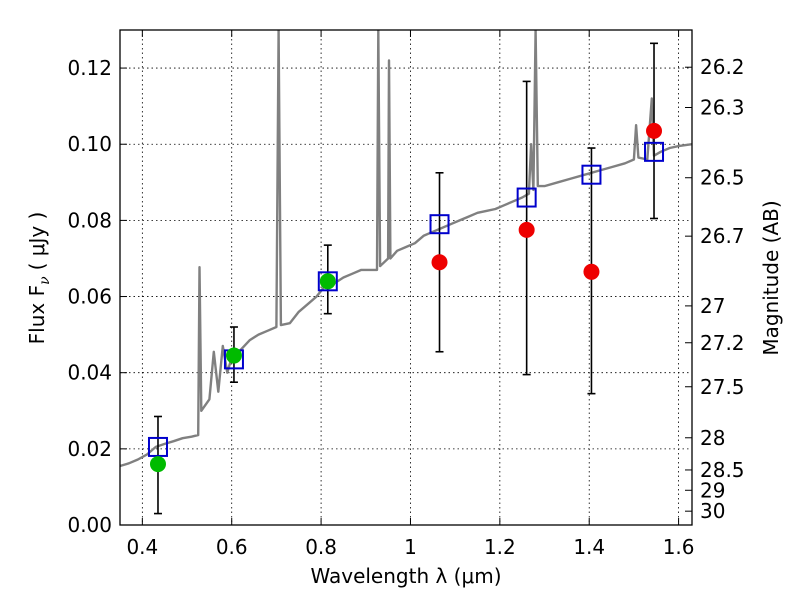  I want to click on y-tick-label: 0.10, so click(89, 144).